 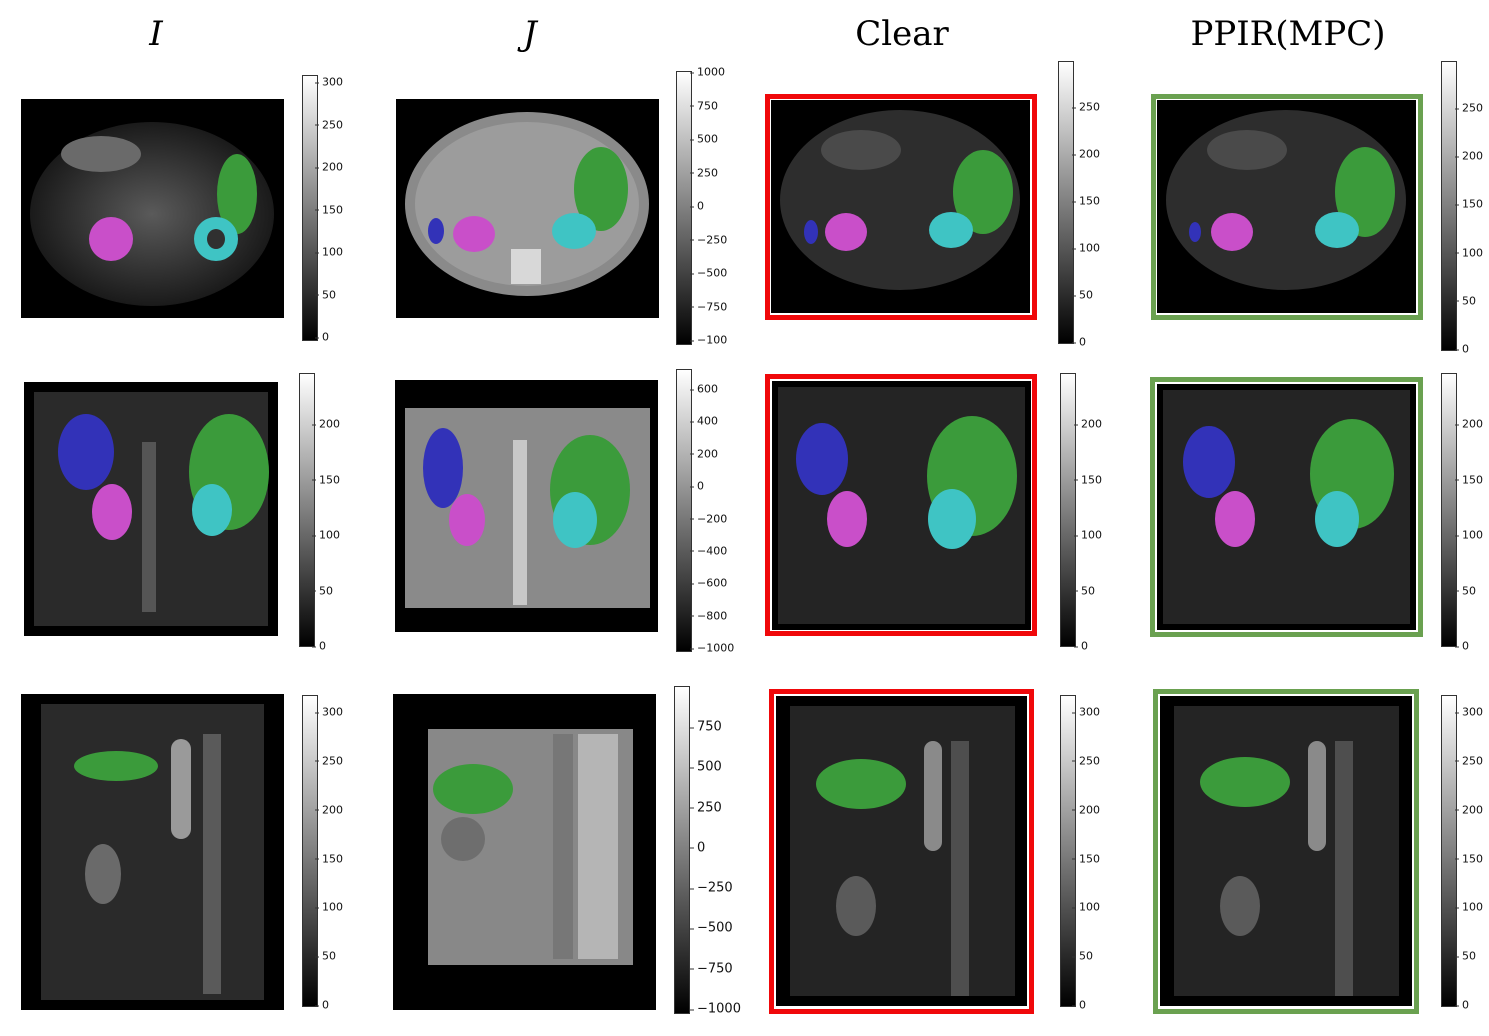 I want to click on colorbar-tick-r1c3: 100, so click(x=1469, y=535).